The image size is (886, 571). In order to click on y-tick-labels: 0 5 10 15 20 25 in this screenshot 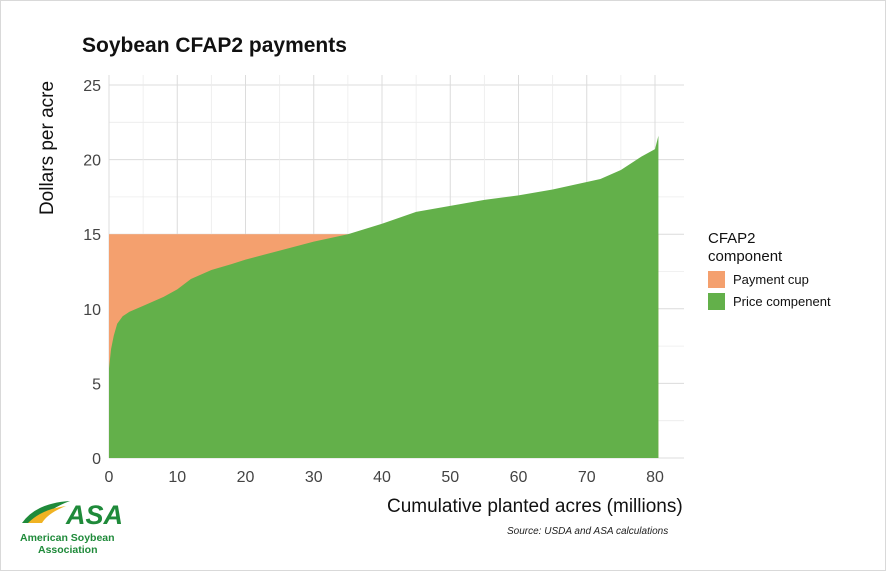, I will do `click(92, 273)`.